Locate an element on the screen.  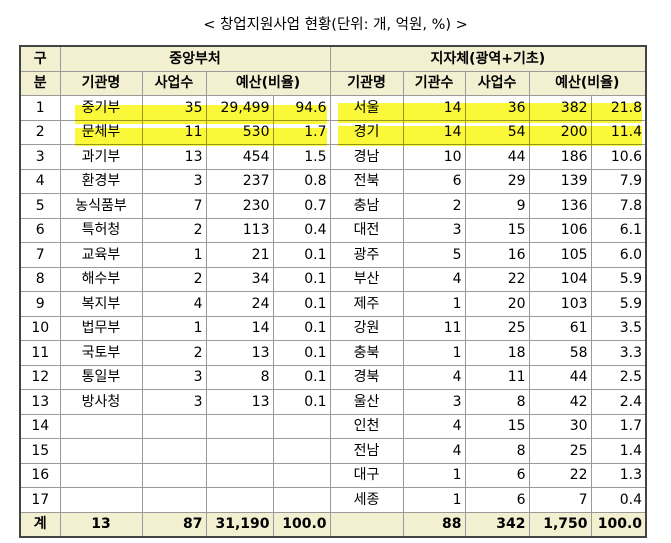
local-project-count: 44 is located at coordinates (497, 157).